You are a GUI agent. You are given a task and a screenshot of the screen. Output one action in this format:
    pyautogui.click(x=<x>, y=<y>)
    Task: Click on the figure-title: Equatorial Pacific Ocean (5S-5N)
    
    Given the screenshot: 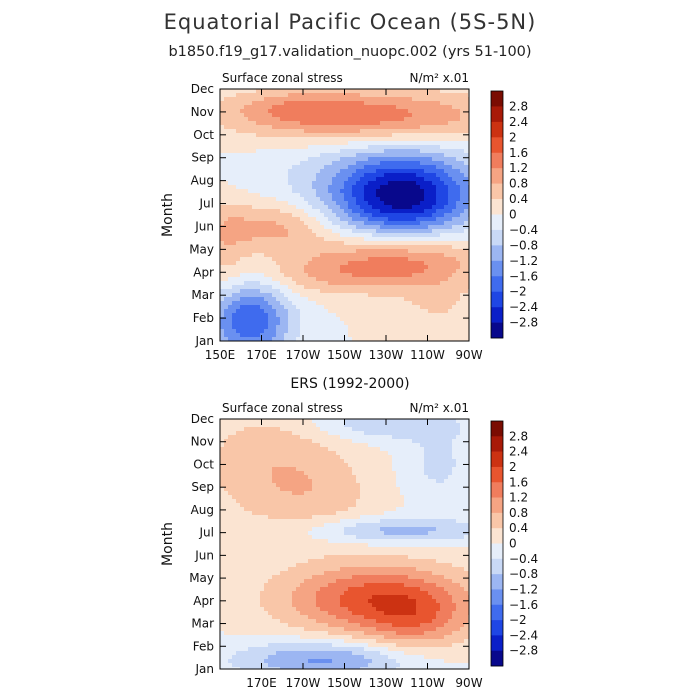 What is the action you would take?
    pyautogui.click(x=350, y=22)
    